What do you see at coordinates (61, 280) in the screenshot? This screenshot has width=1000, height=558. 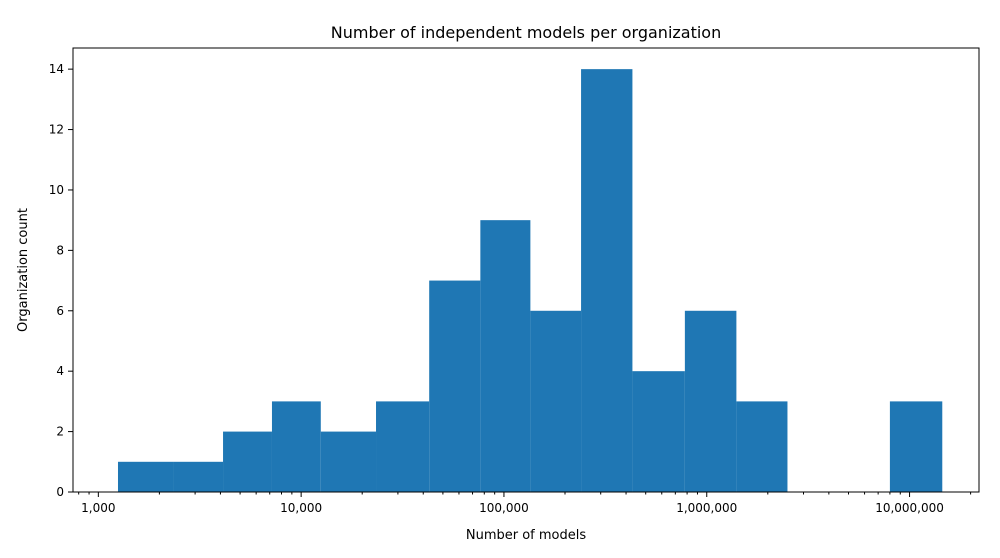 I see `y-axis-ticks: 0 2 4 6 8 10 12 14` at bounding box center [61, 280].